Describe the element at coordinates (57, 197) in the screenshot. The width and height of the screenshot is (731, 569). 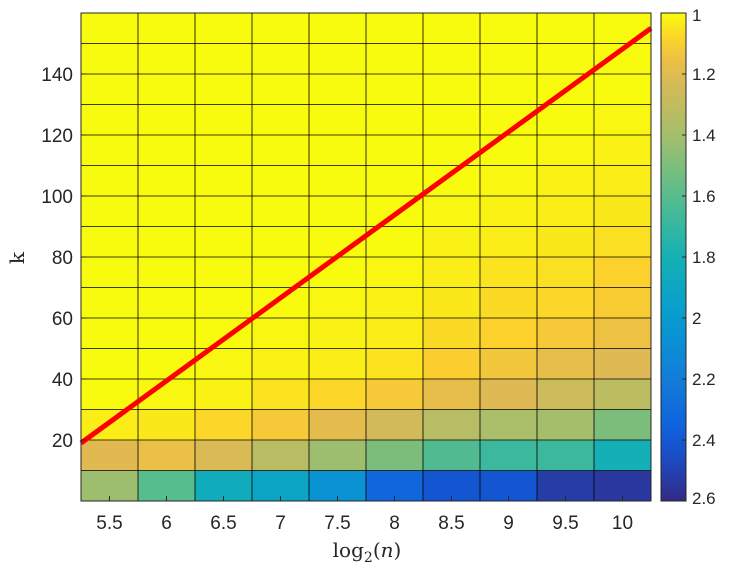
I see `y-tick-label: 100` at that location.